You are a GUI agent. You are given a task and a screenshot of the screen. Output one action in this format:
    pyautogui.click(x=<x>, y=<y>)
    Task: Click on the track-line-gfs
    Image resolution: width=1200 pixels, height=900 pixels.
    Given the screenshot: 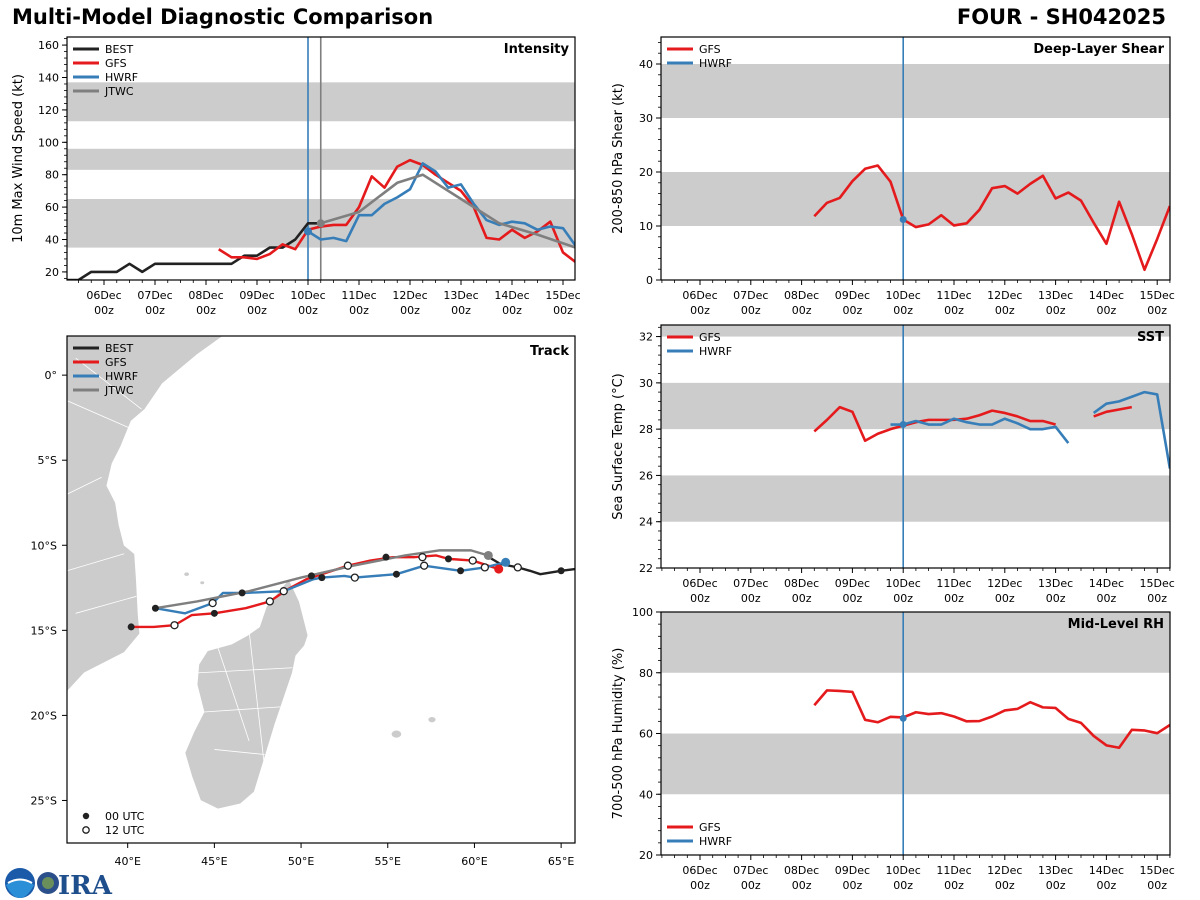 What is the action you would take?
    pyautogui.click(x=315, y=591)
    